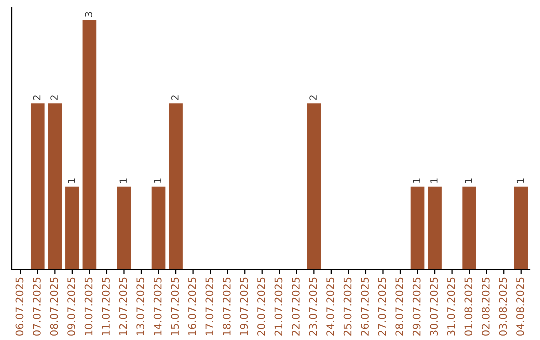 Image resolution: width=540 pixels, height=340 pixels. I want to click on x-tick-label: 20.07.2025, so click(262, 307).